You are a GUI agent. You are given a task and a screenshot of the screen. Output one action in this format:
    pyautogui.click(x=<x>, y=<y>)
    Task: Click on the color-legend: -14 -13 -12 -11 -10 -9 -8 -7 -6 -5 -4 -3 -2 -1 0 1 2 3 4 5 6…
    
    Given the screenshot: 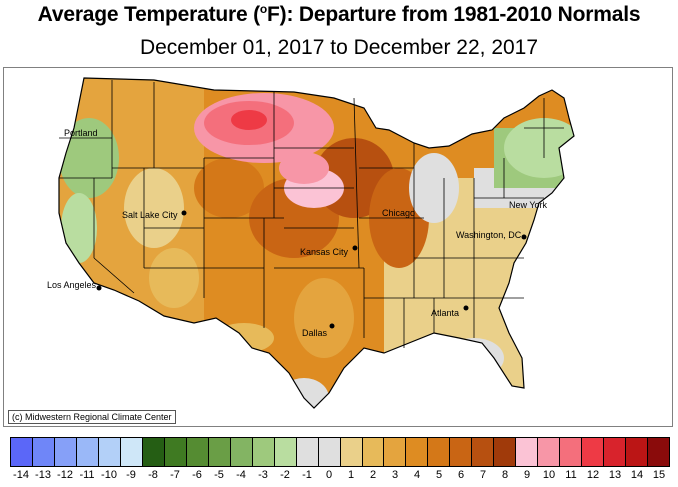 What is the action you would take?
    pyautogui.click(x=340, y=460)
    